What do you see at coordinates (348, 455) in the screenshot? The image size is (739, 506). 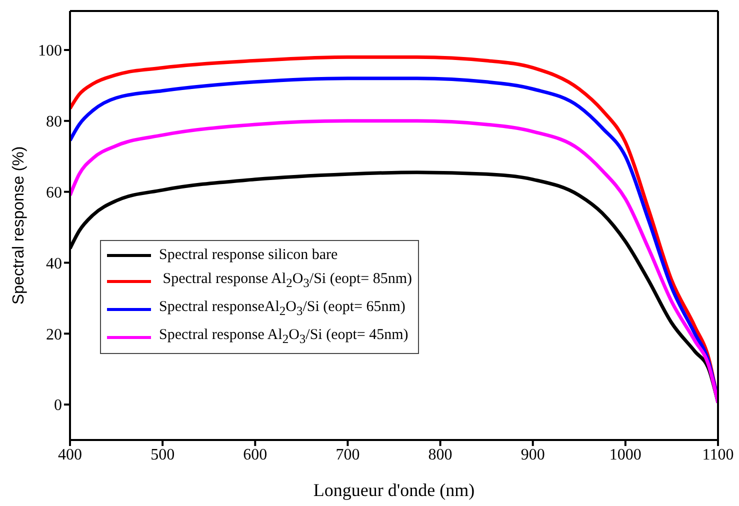 I see `x-tick-label: 700` at bounding box center [348, 455].